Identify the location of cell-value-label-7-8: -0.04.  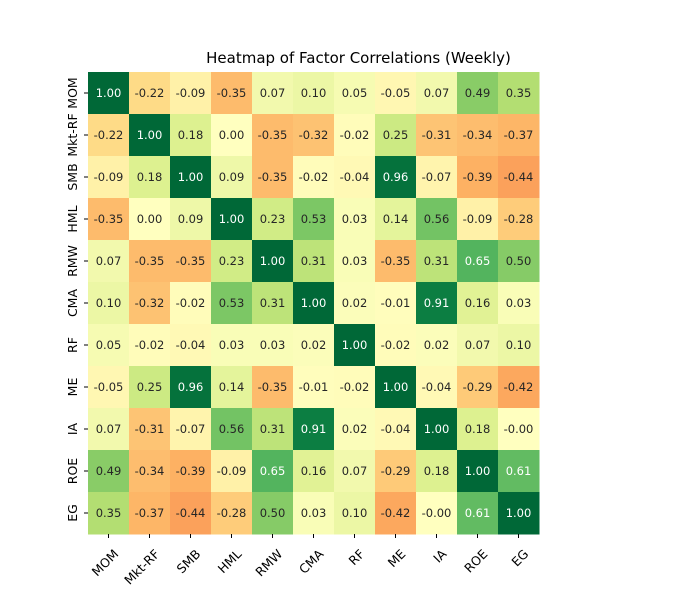
(437, 387).